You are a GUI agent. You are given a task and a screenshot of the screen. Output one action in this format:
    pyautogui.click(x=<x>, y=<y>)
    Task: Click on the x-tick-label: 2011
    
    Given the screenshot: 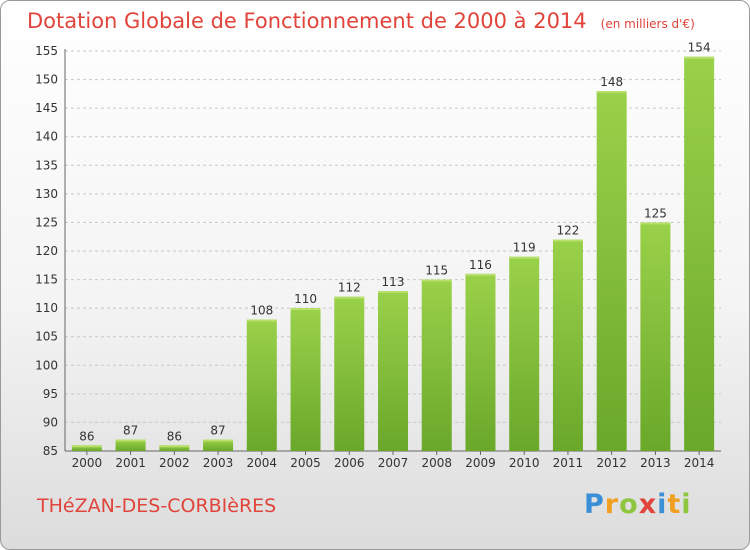 What is the action you would take?
    pyautogui.click(x=568, y=463)
    